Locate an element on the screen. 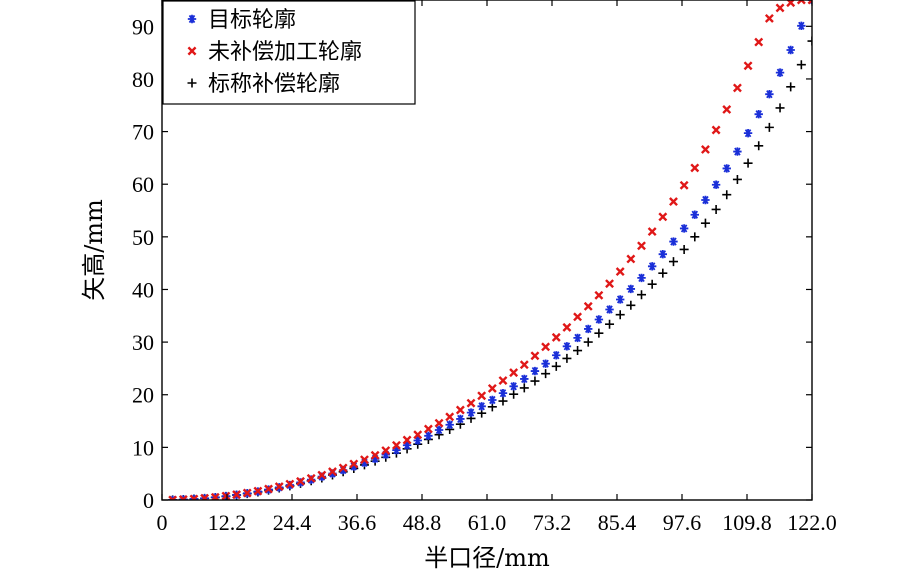  y-tick-label: 0 is located at coordinates (148, 500).